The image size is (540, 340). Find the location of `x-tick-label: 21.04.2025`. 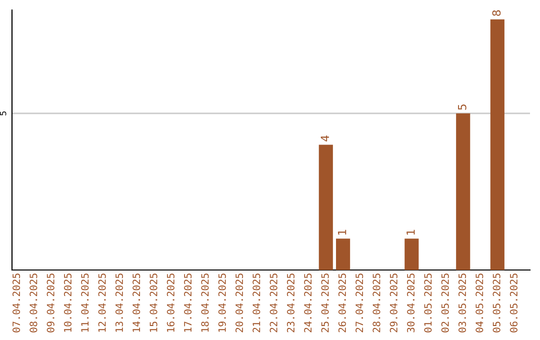

x-tick-label: 21.04.2025 is located at coordinates (256, 303).